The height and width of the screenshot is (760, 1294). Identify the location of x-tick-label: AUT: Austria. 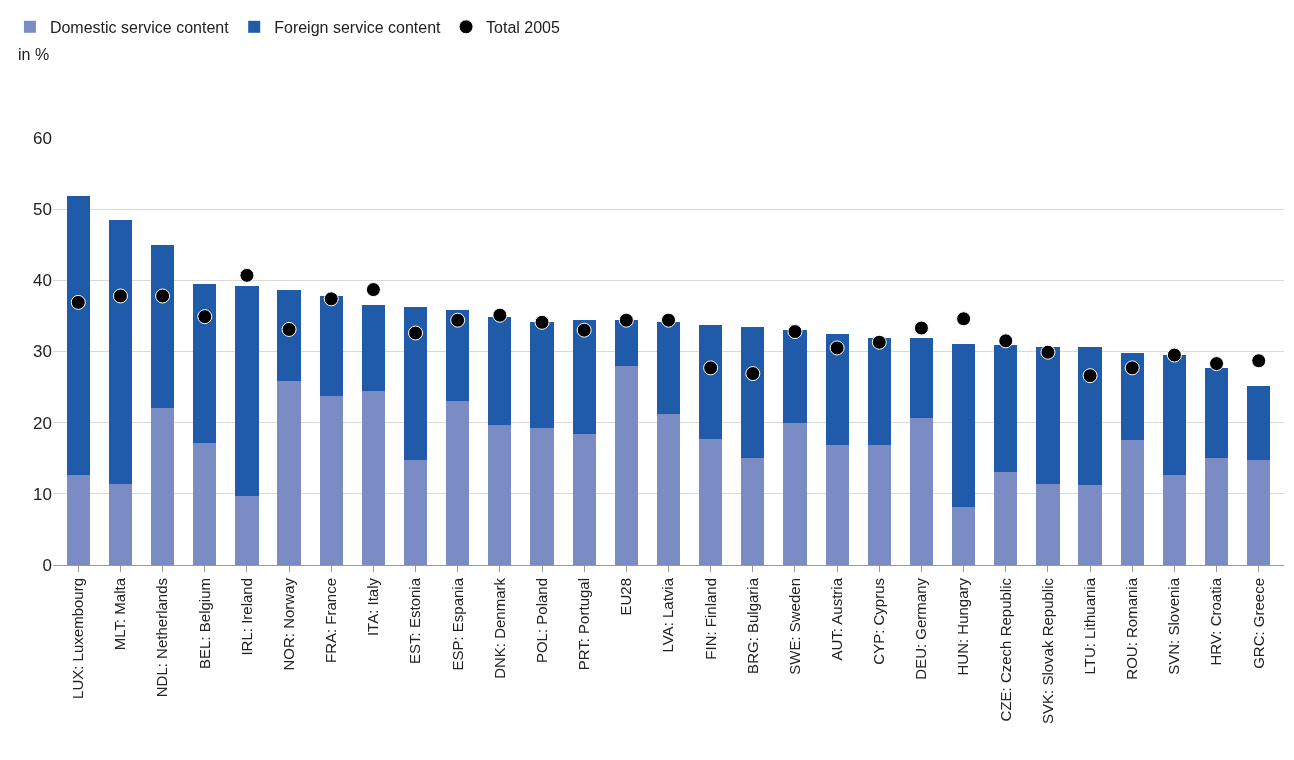
(837, 619).